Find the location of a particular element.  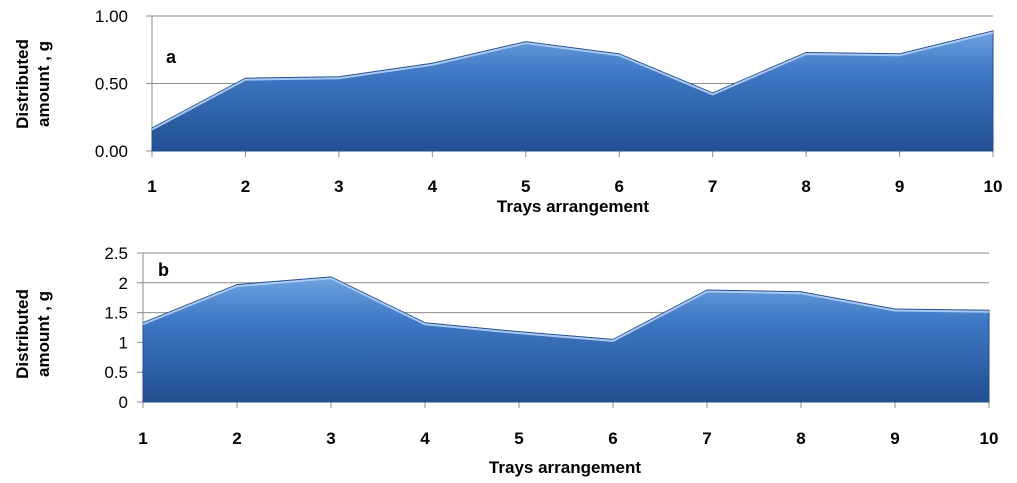

y-tick-labels: 0 0.5 1 1.5 2 2.5 is located at coordinates (116, 328).